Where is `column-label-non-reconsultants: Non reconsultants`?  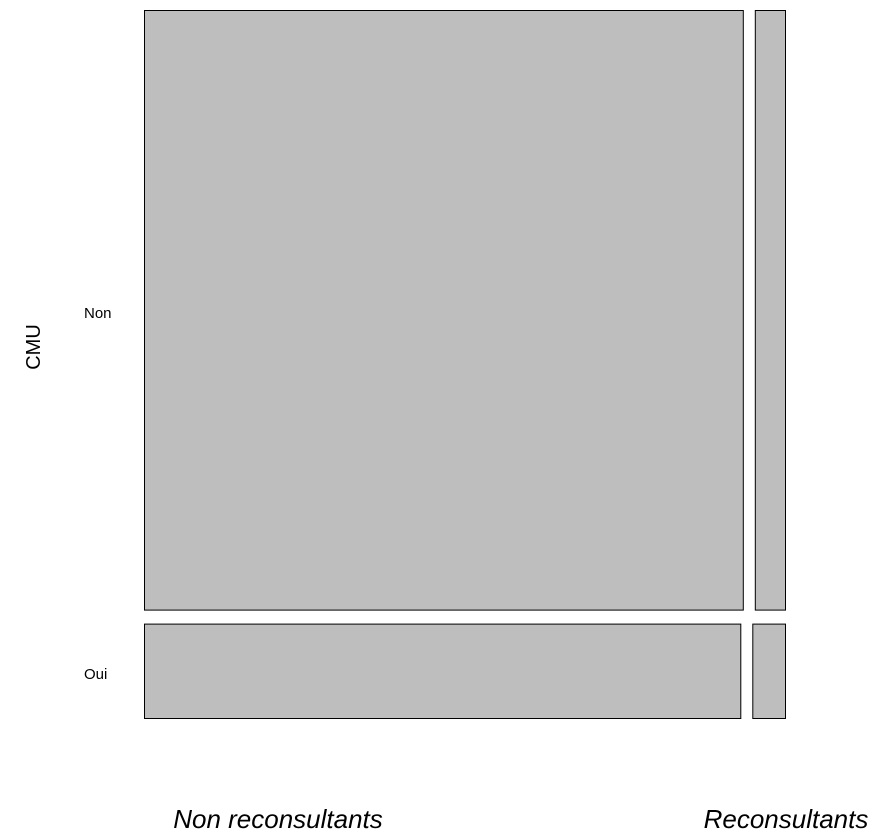 column-label-non-reconsultants: Non reconsultants is located at coordinates (278, 819).